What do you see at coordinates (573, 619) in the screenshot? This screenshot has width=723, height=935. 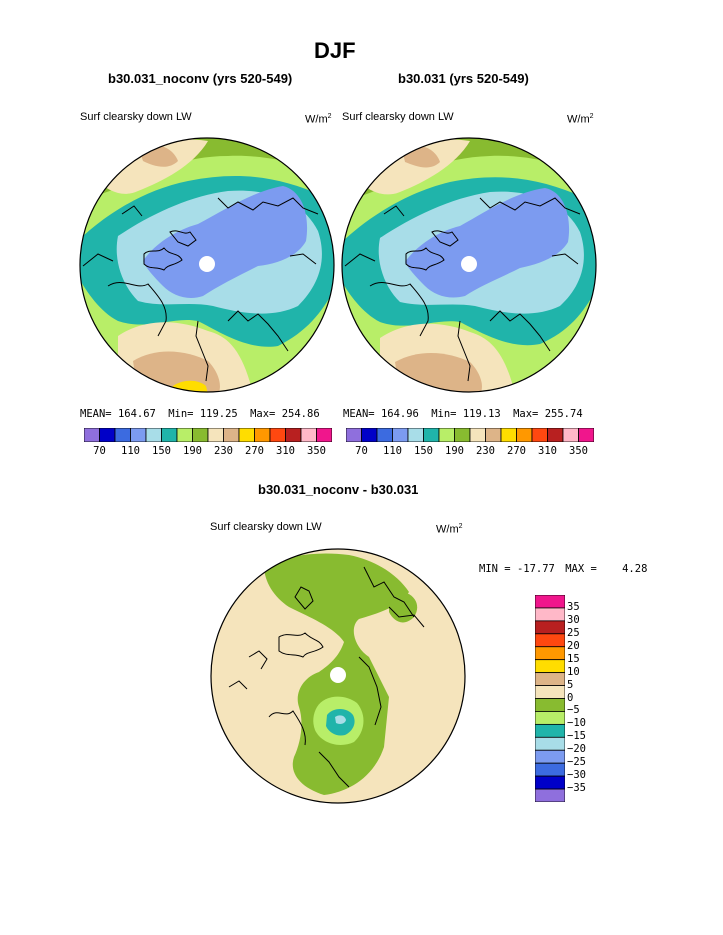 I see `colorbar-tick-label: 30` at bounding box center [573, 619].